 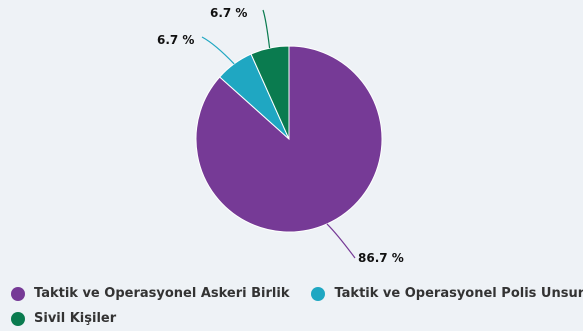 What do you see at coordinates (318, 293) in the screenshot?
I see `legend-marker-polis-unsuru` at bounding box center [318, 293].